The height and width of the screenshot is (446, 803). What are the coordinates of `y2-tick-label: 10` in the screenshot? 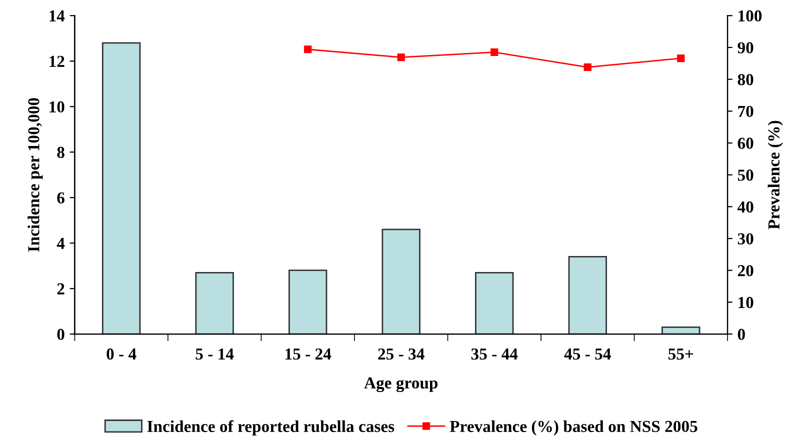 It's located at (746, 302).